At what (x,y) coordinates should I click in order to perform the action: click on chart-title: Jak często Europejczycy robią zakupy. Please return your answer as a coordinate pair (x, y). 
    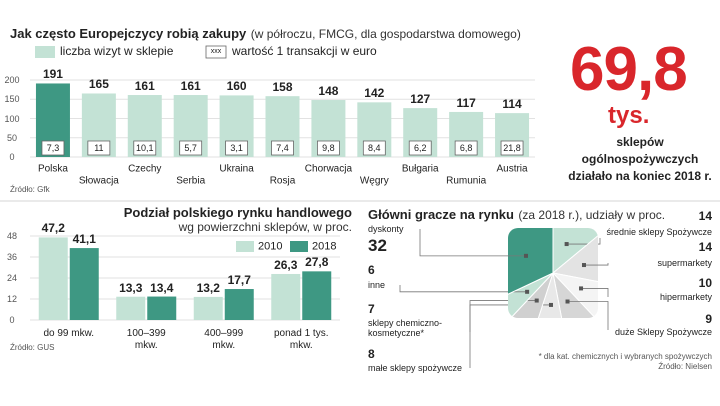
    Looking at the image, I should click on (128, 33).